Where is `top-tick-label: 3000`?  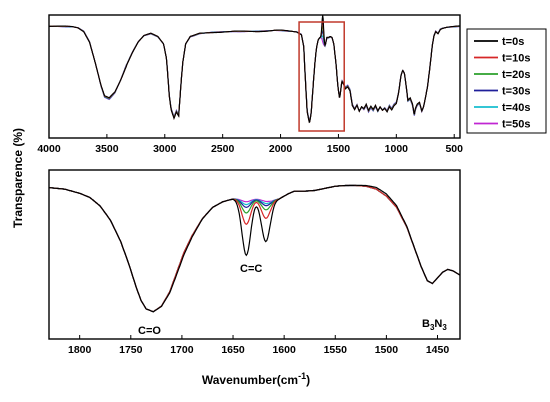
top-tick-label: 3000 is located at coordinates (165, 149).